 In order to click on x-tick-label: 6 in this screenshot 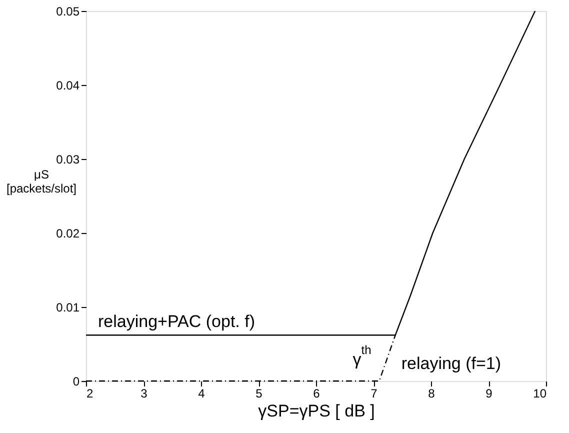, I will do `click(316, 393)`.